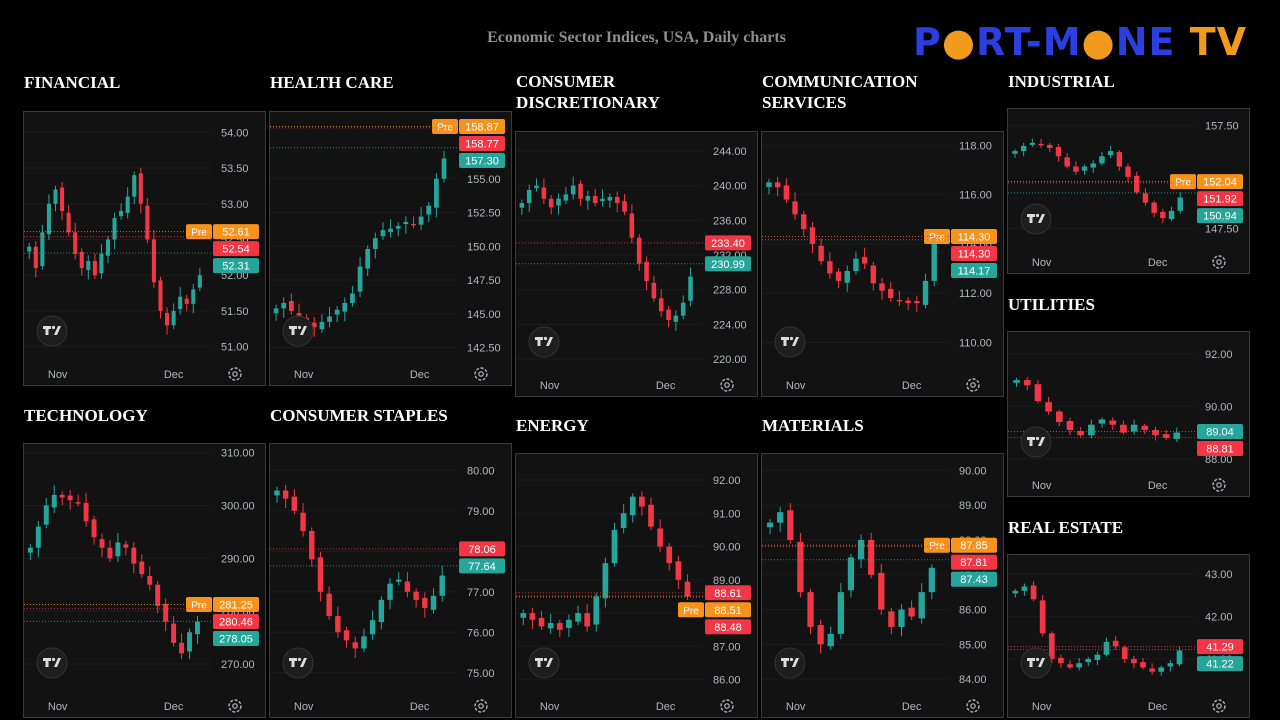  I want to click on price-label: 280.46, so click(236, 623).